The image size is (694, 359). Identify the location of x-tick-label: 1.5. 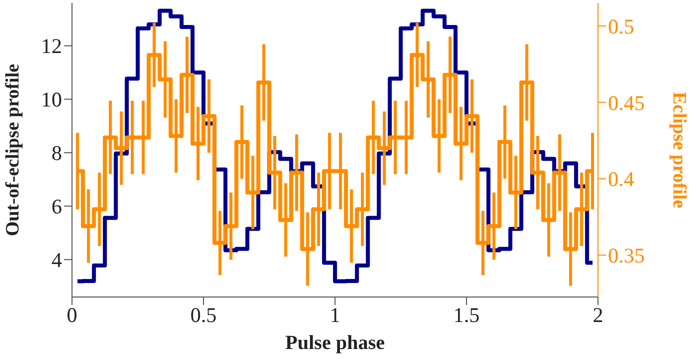
(466, 314).